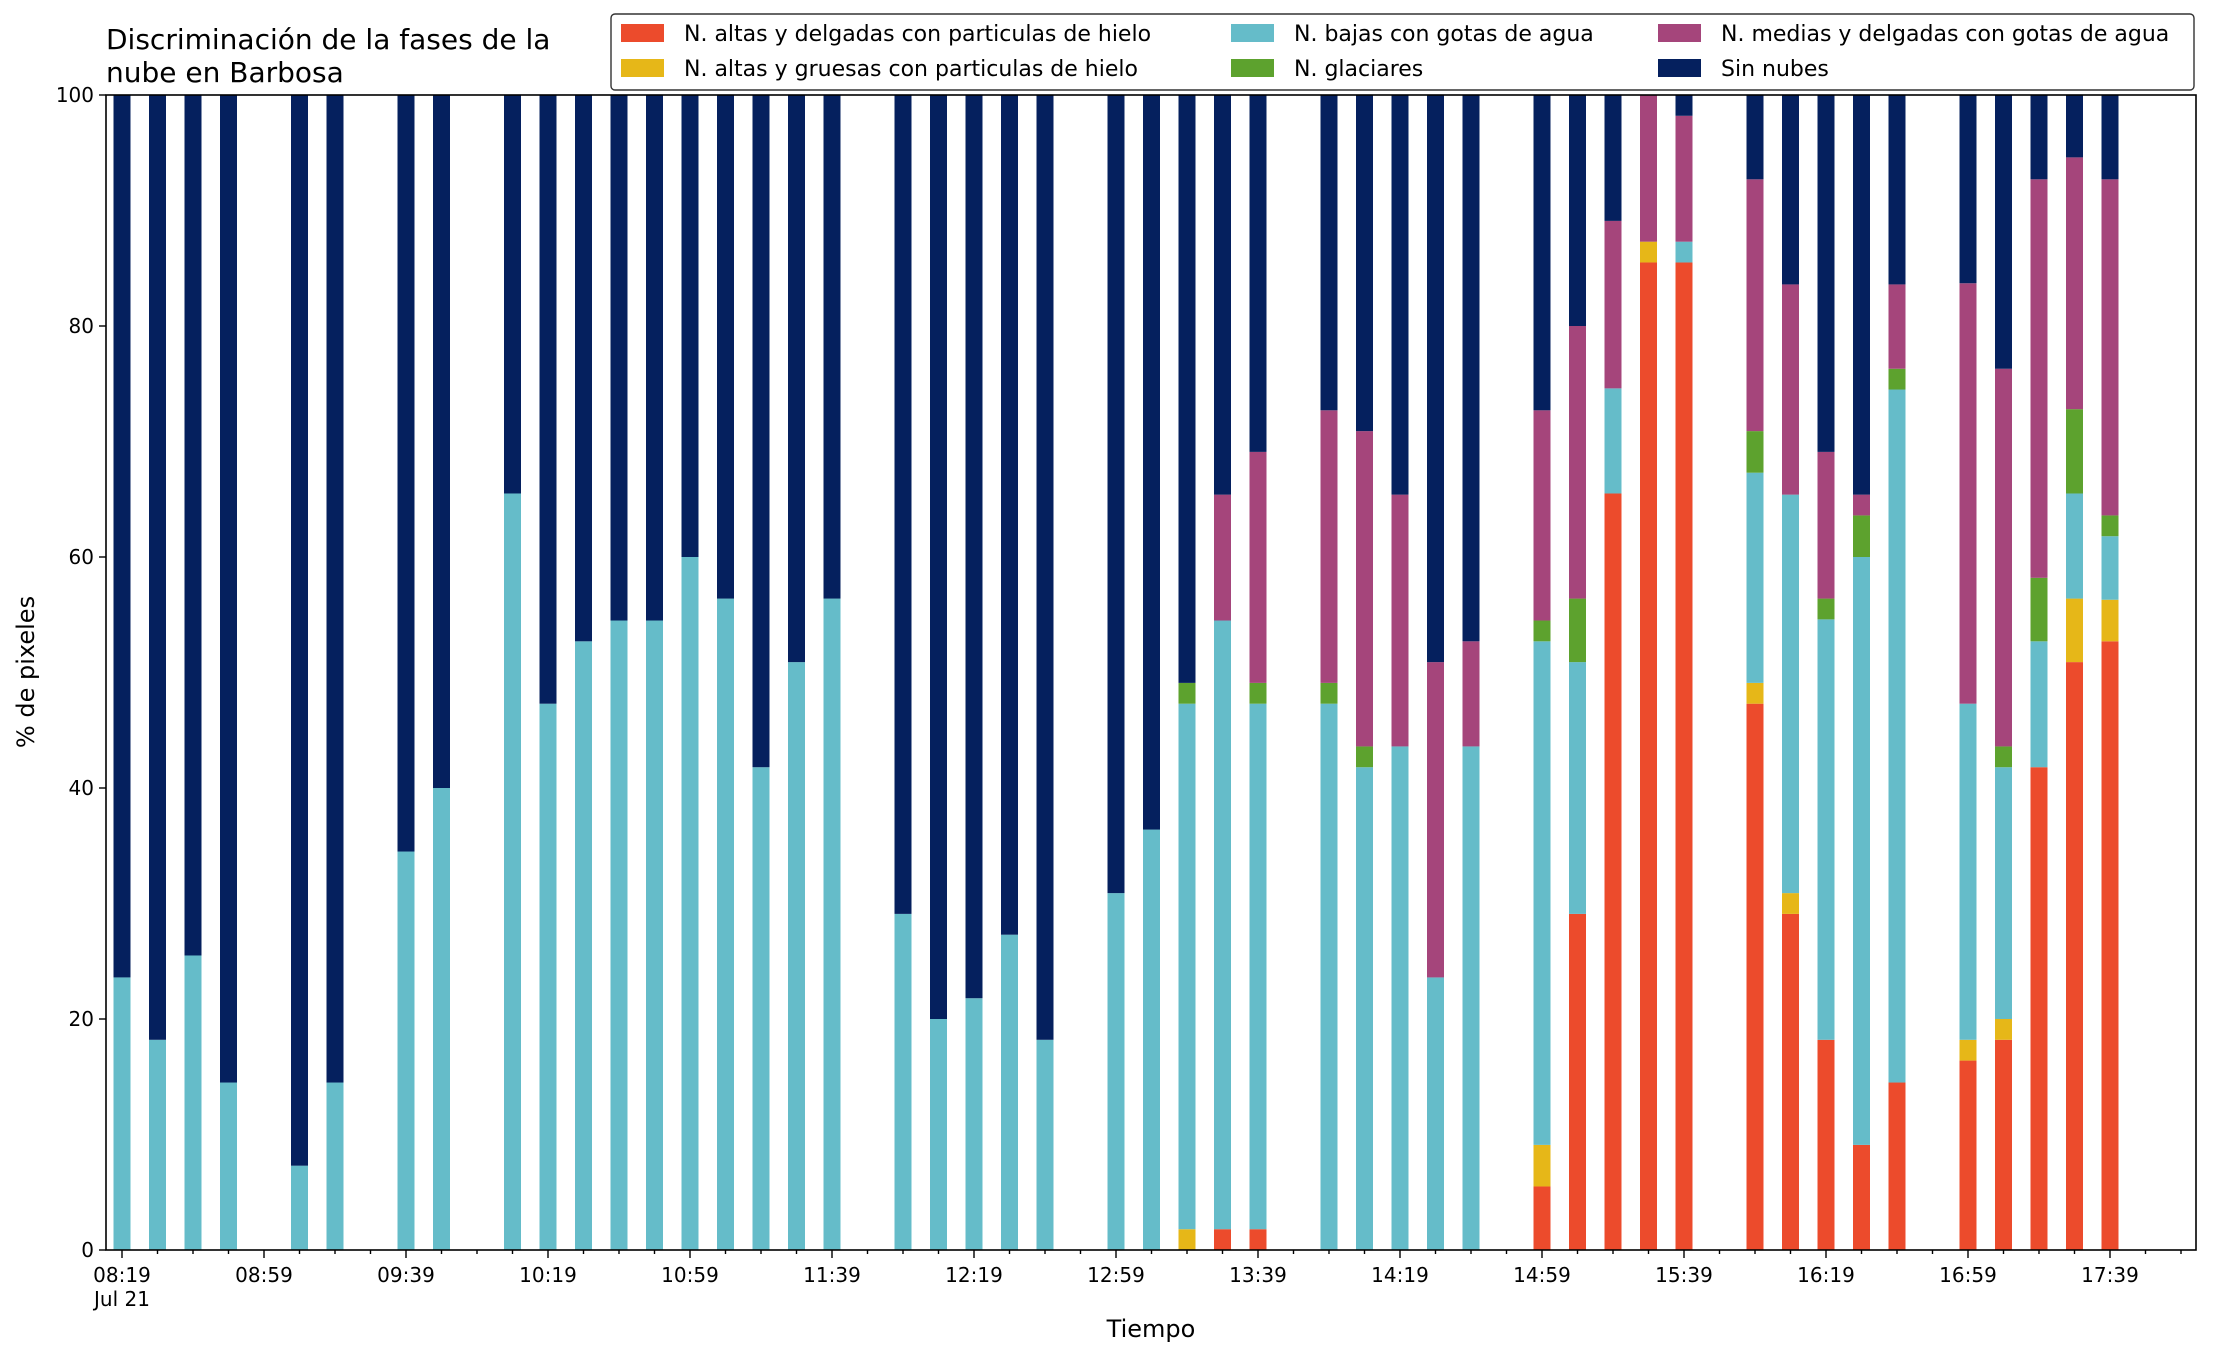 The height and width of the screenshot is (1355, 2216). I want to click on x-tick-label: 12:59, so click(1116, 1275).